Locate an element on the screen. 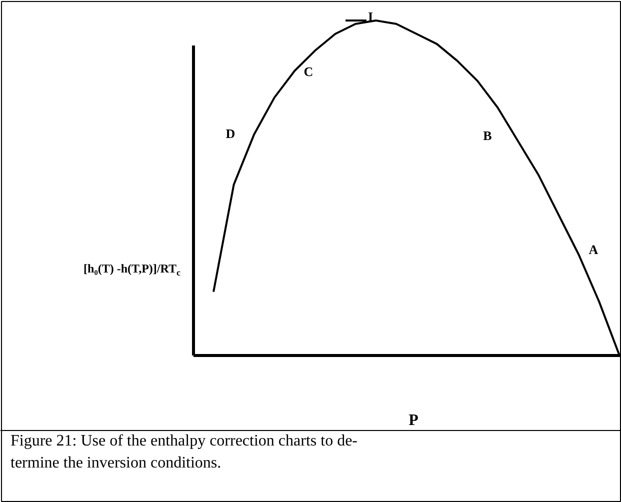 The width and height of the screenshot is (621, 502). caption: Figure 21: Use of the enthalpy correction charts to de- termine the inversion conditions. is located at coordinates (184, 452).